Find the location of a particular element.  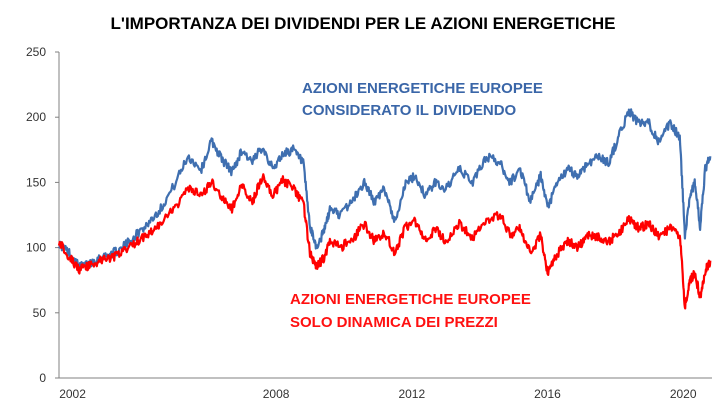

y-tick-label: 200 is located at coordinates (36, 117).